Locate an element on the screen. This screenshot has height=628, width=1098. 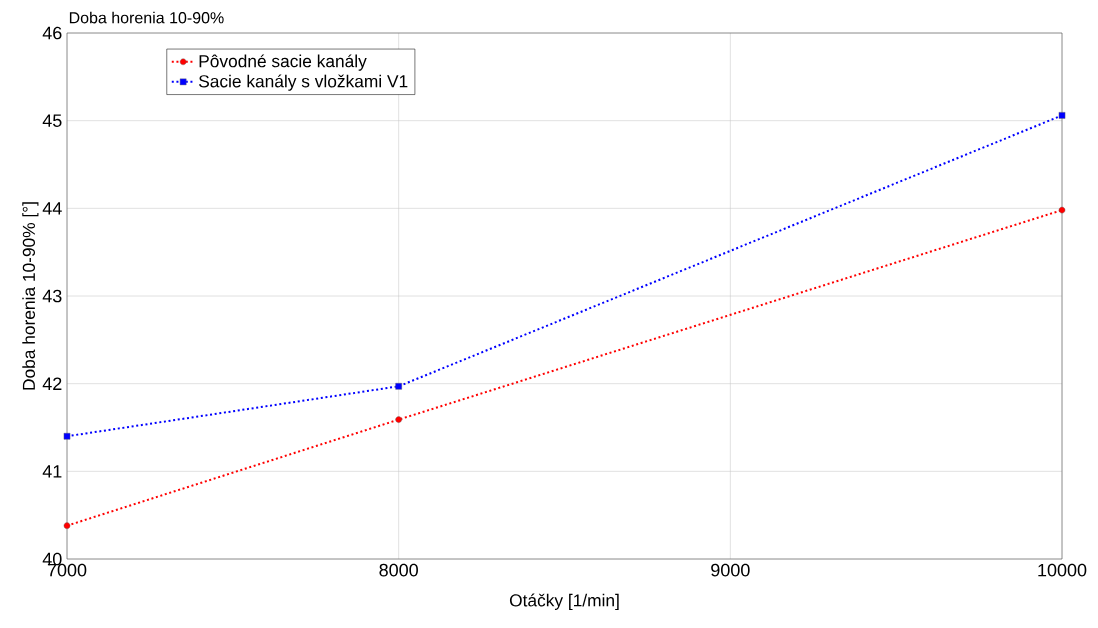
x-tick-label: 9000 is located at coordinates (730, 570).